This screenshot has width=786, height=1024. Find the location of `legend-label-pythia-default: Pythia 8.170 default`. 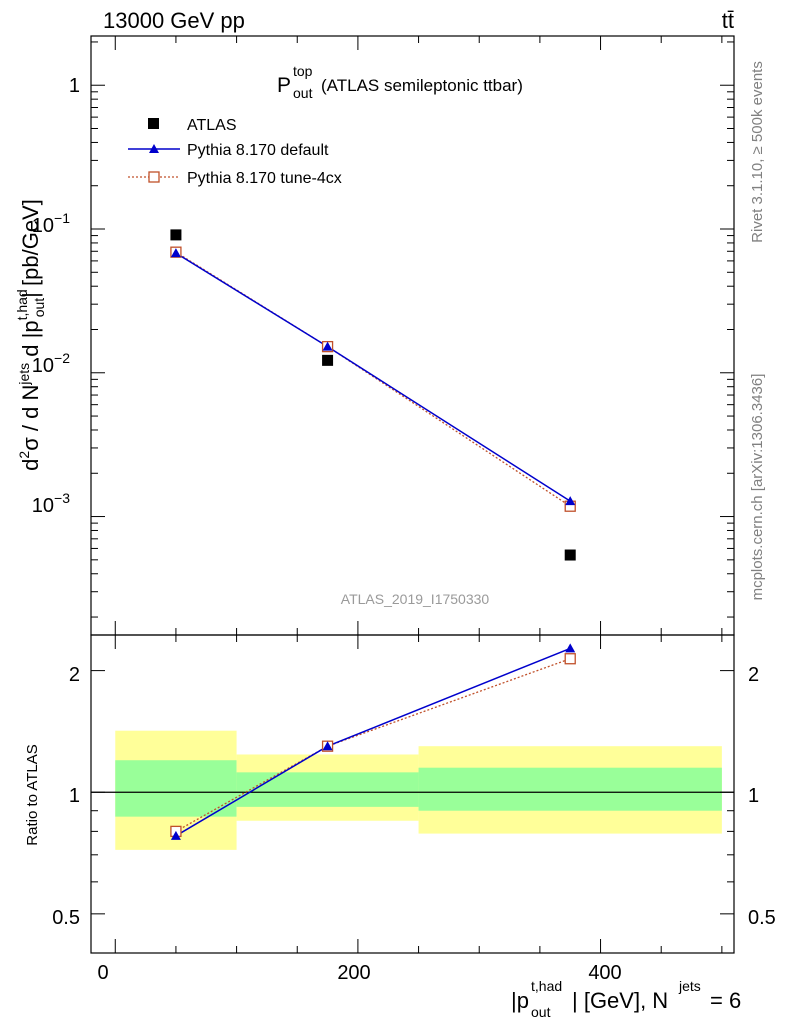

legend-label-pythia-default: Pythia 8.170 default is located at coordinates (258, 150).